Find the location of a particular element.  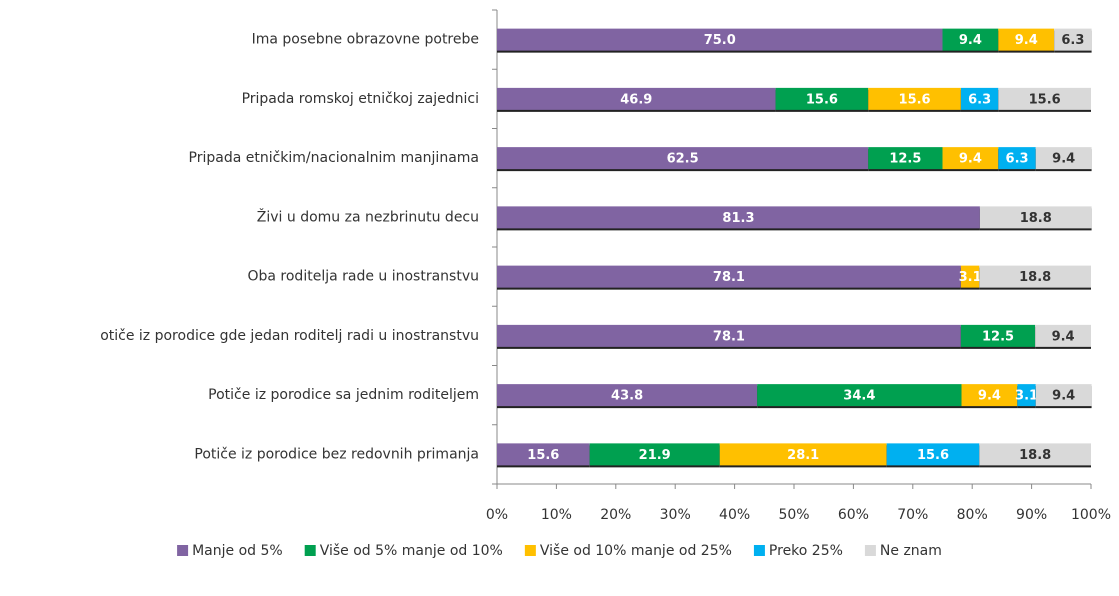

x-tick-label: 70% is located at coordinates (912, 515).